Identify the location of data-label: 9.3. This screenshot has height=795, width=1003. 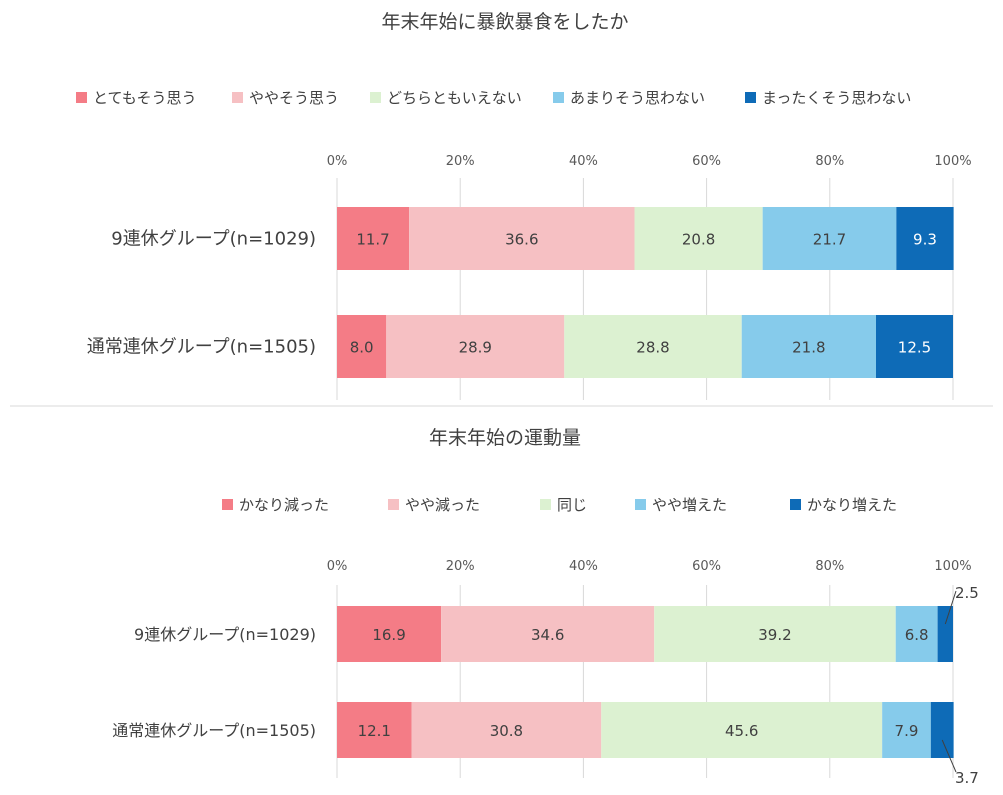
(925, 240).